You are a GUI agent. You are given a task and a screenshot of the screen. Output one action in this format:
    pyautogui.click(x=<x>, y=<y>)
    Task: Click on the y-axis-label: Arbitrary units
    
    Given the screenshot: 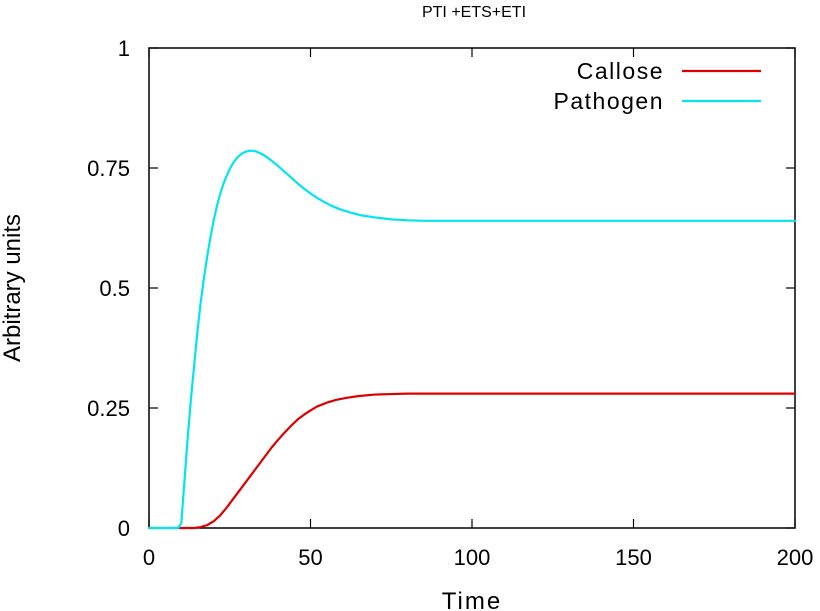 What is the action you would take?
    pyautogui.click(x=13, y=288)
    